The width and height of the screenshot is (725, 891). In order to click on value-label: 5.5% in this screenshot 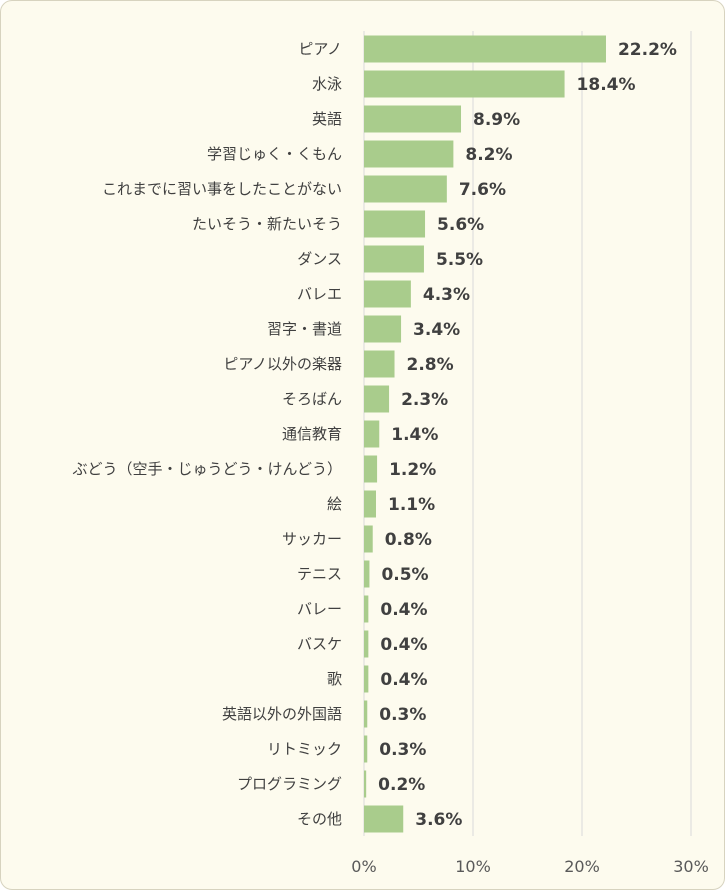, I will do `click(459, 260)`.